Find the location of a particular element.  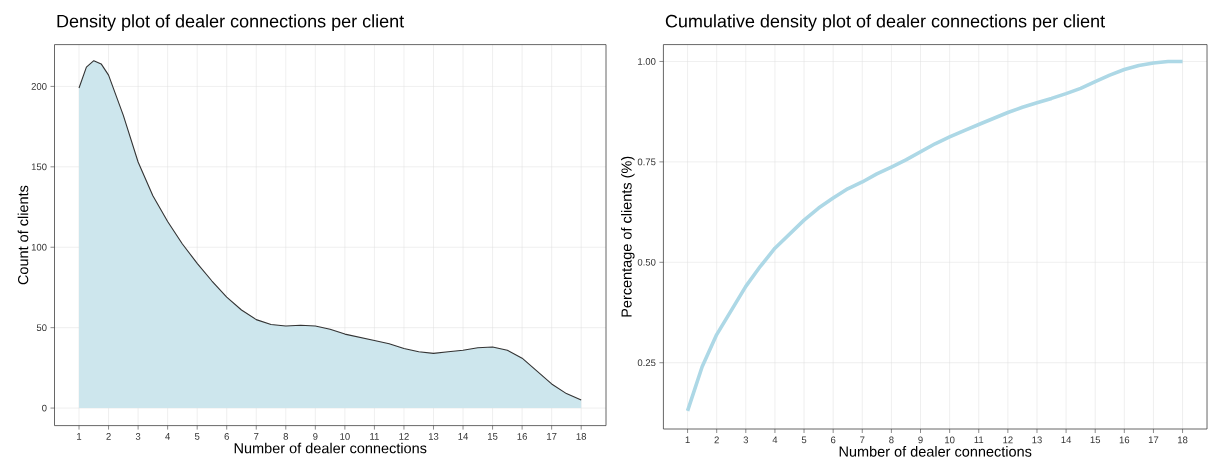

chart-title: Density plot of dealer connections per client is located at coordinates (231, 23).